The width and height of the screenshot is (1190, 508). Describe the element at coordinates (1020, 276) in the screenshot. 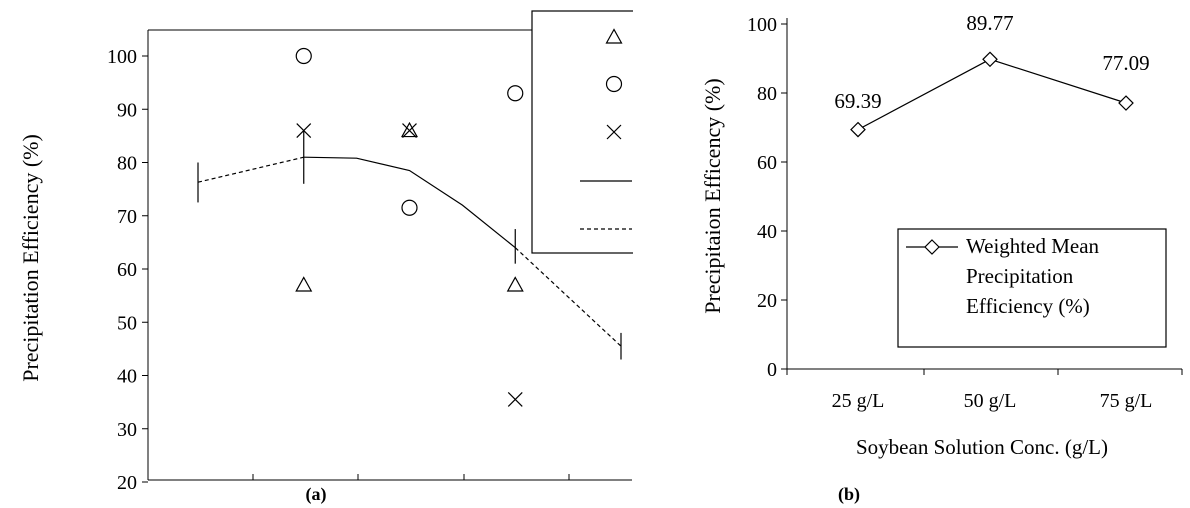

I see `legend-label-line-b: Precipitation` at that location.